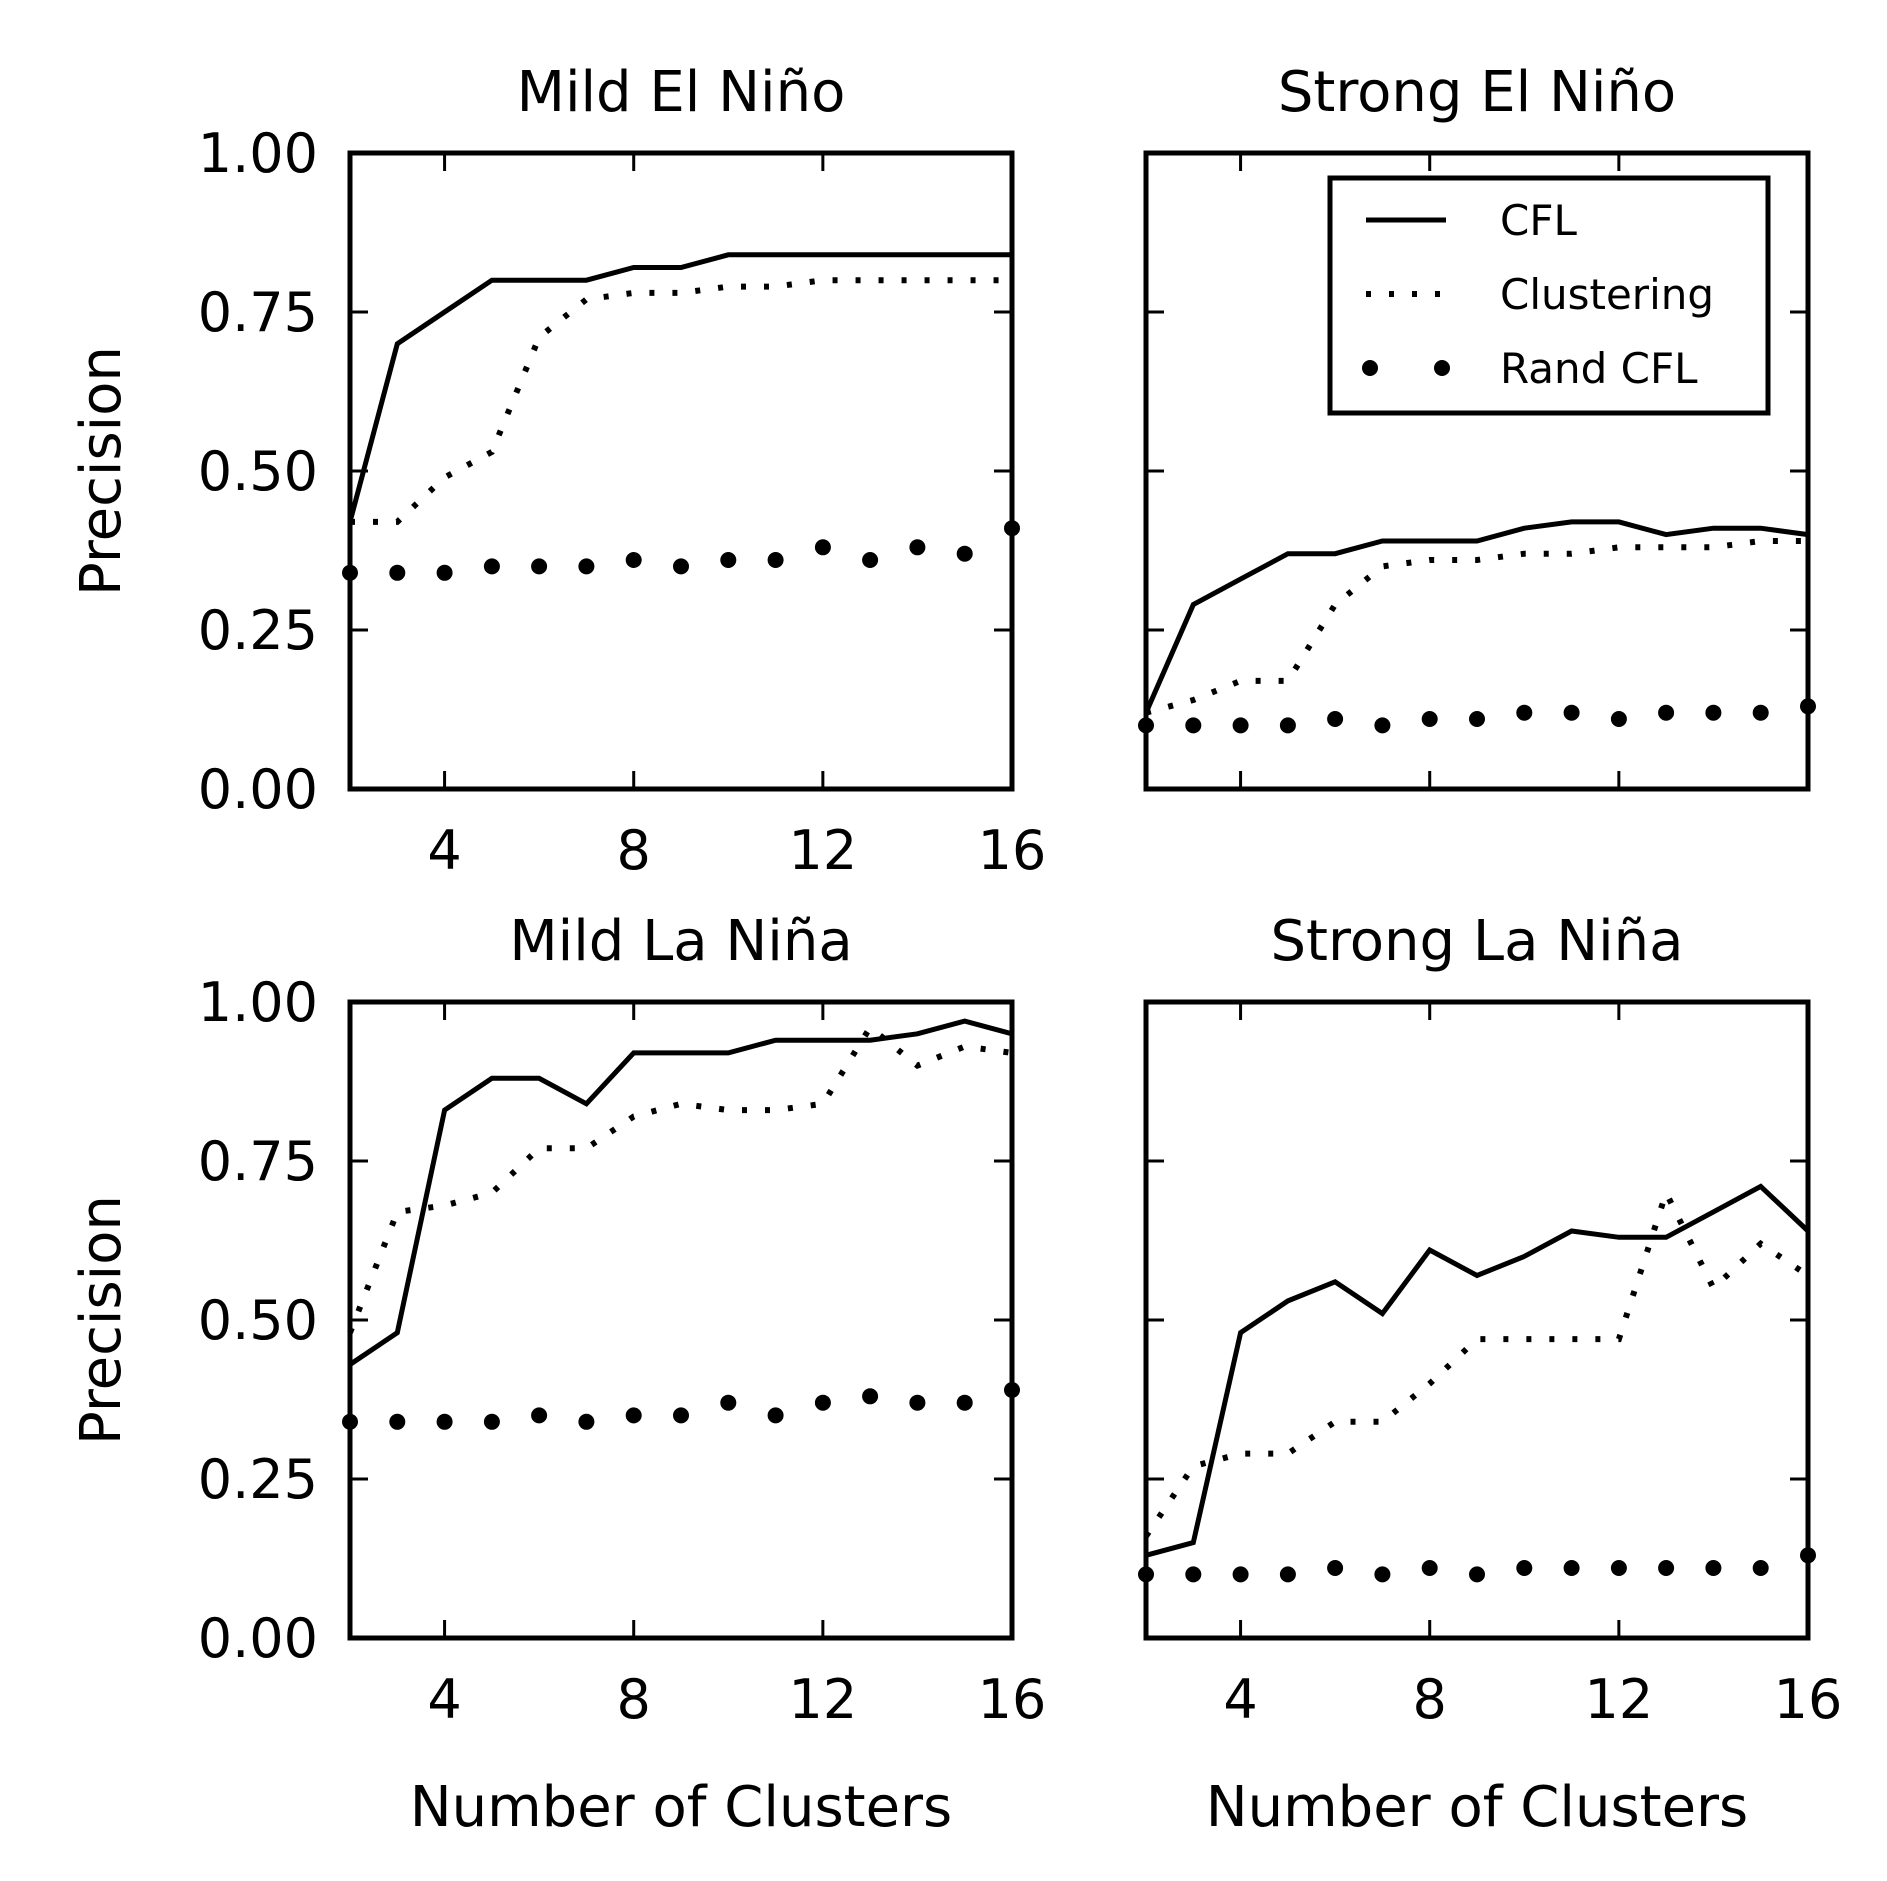 This screenshot has width=1887, height=1881. Describe the element at coordinates (1477, 941) in the screenshot. I see `panel-title: Strong La Niña` at that location.